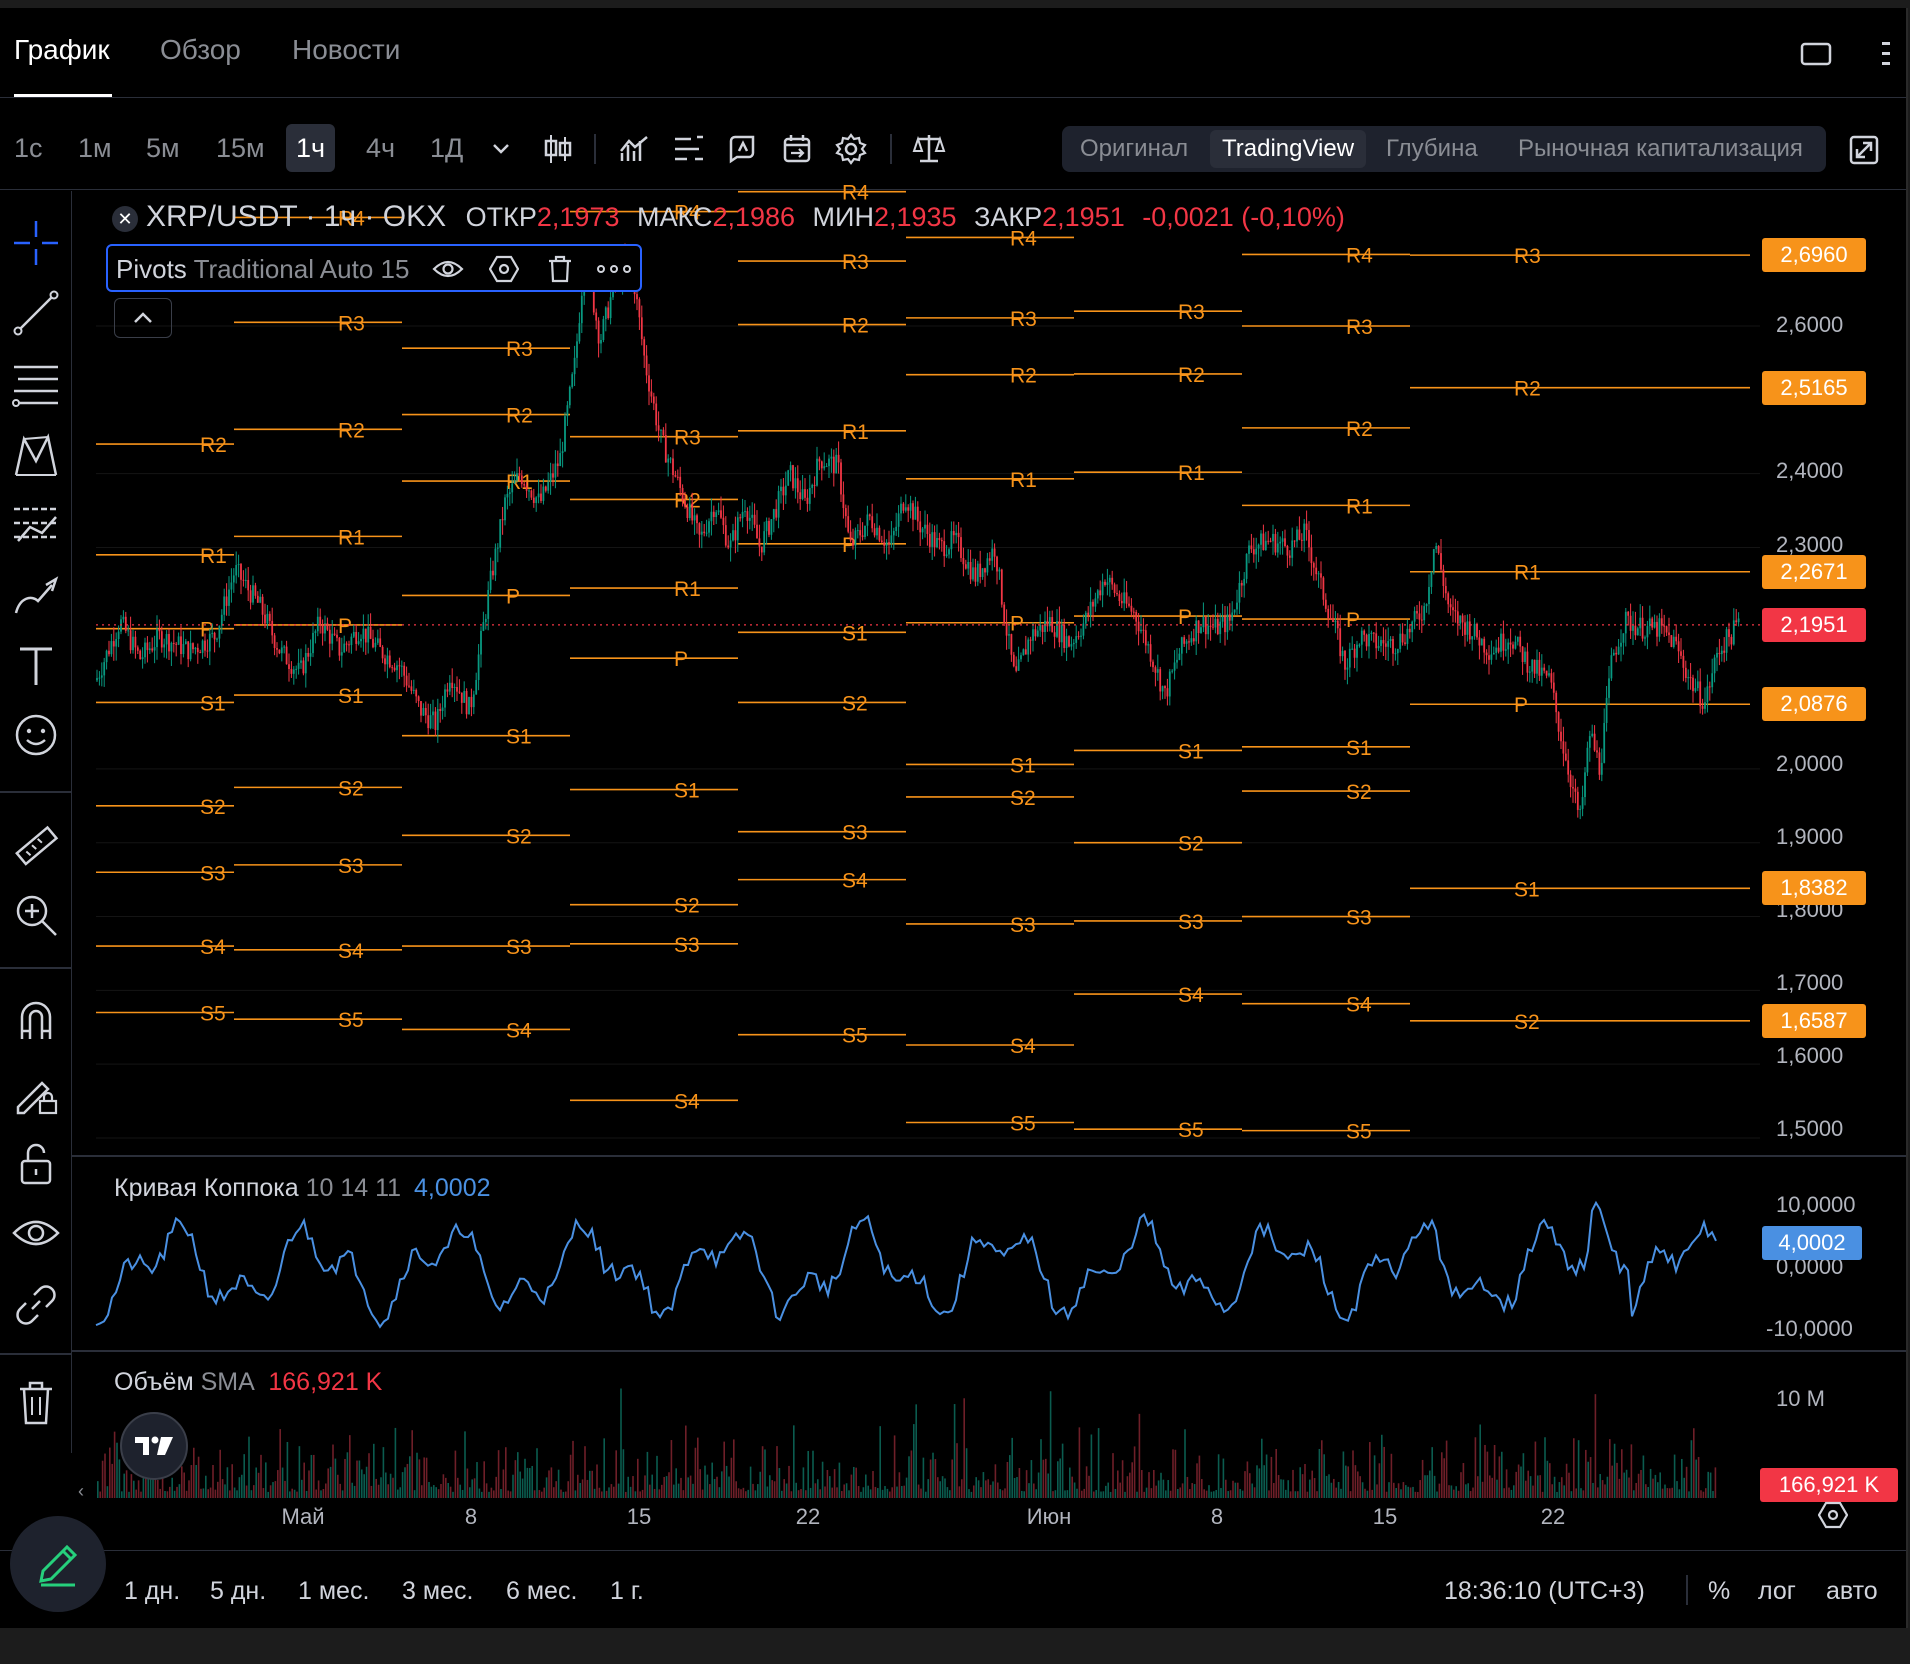 The image size is (1910, 1664). Describe the element at coordinates (1886, 54) in the screenshot. I see `more-vertical-icon` at that location.